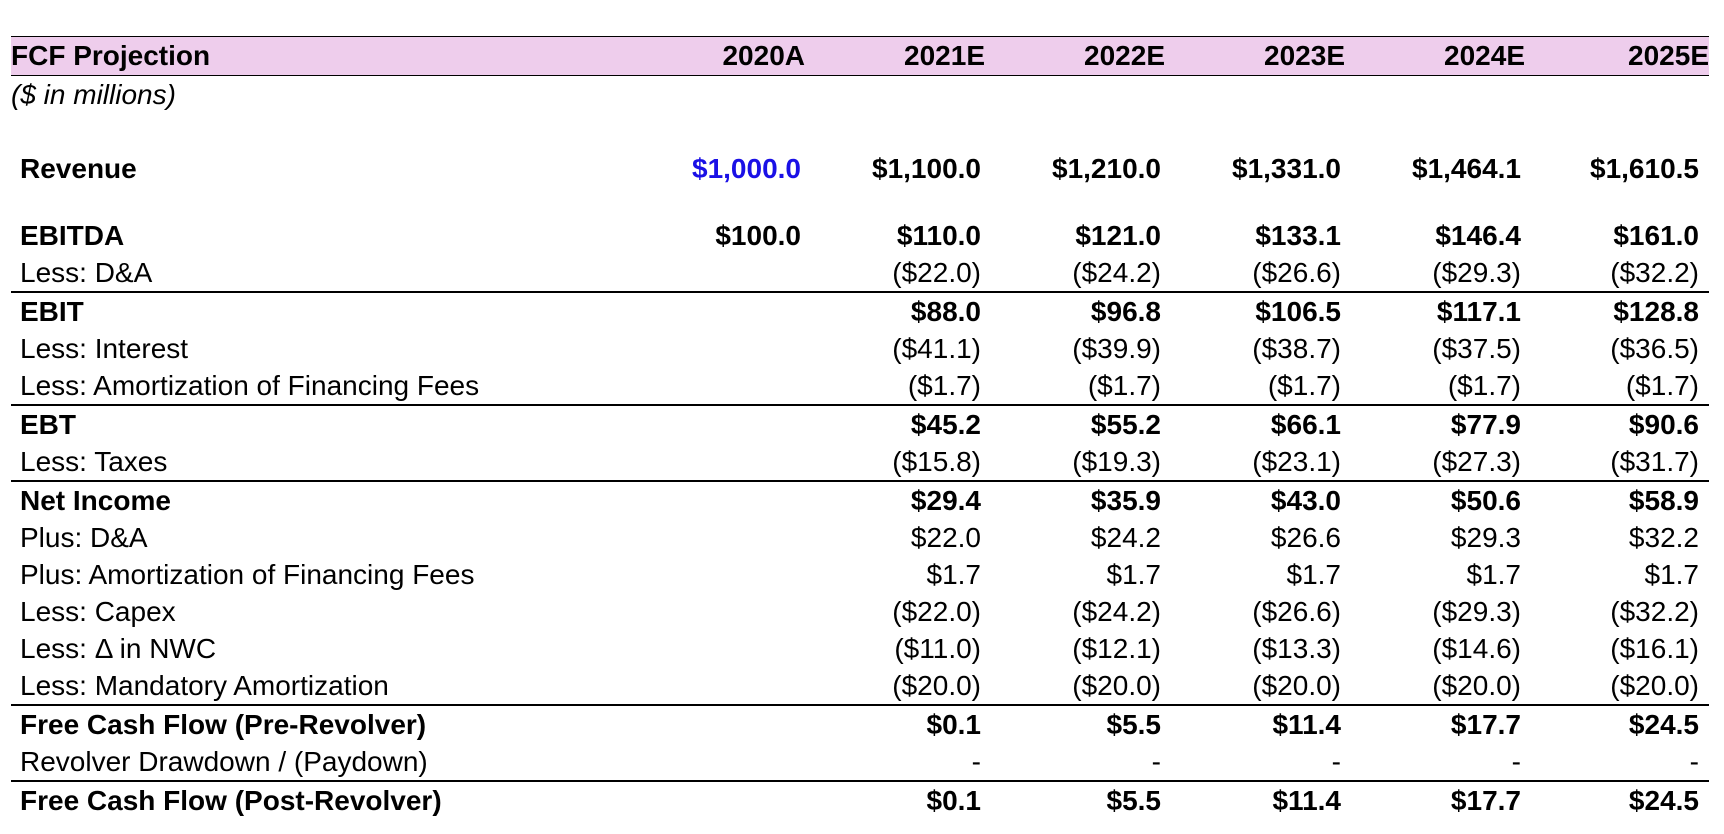 This screenshot has width=1724, height=834. Describe the element at coordinates (1484, 385) in the screenshot. I see `cell-less-amort-fees-2024e: ($1.7)` at that location.